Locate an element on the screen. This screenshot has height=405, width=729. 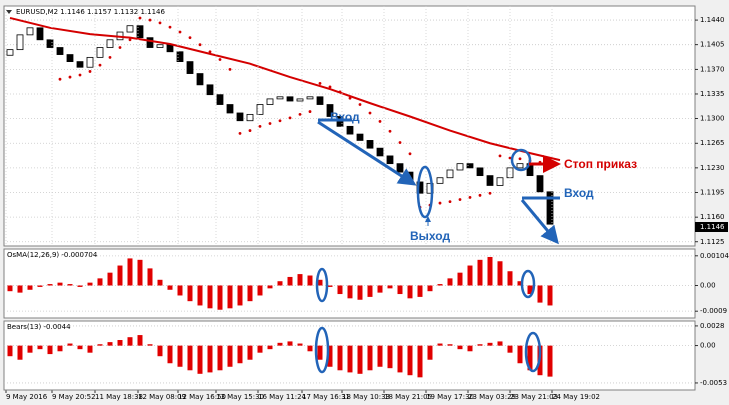
y-tick-label: 0.00 is located at coordinates (708, 346).